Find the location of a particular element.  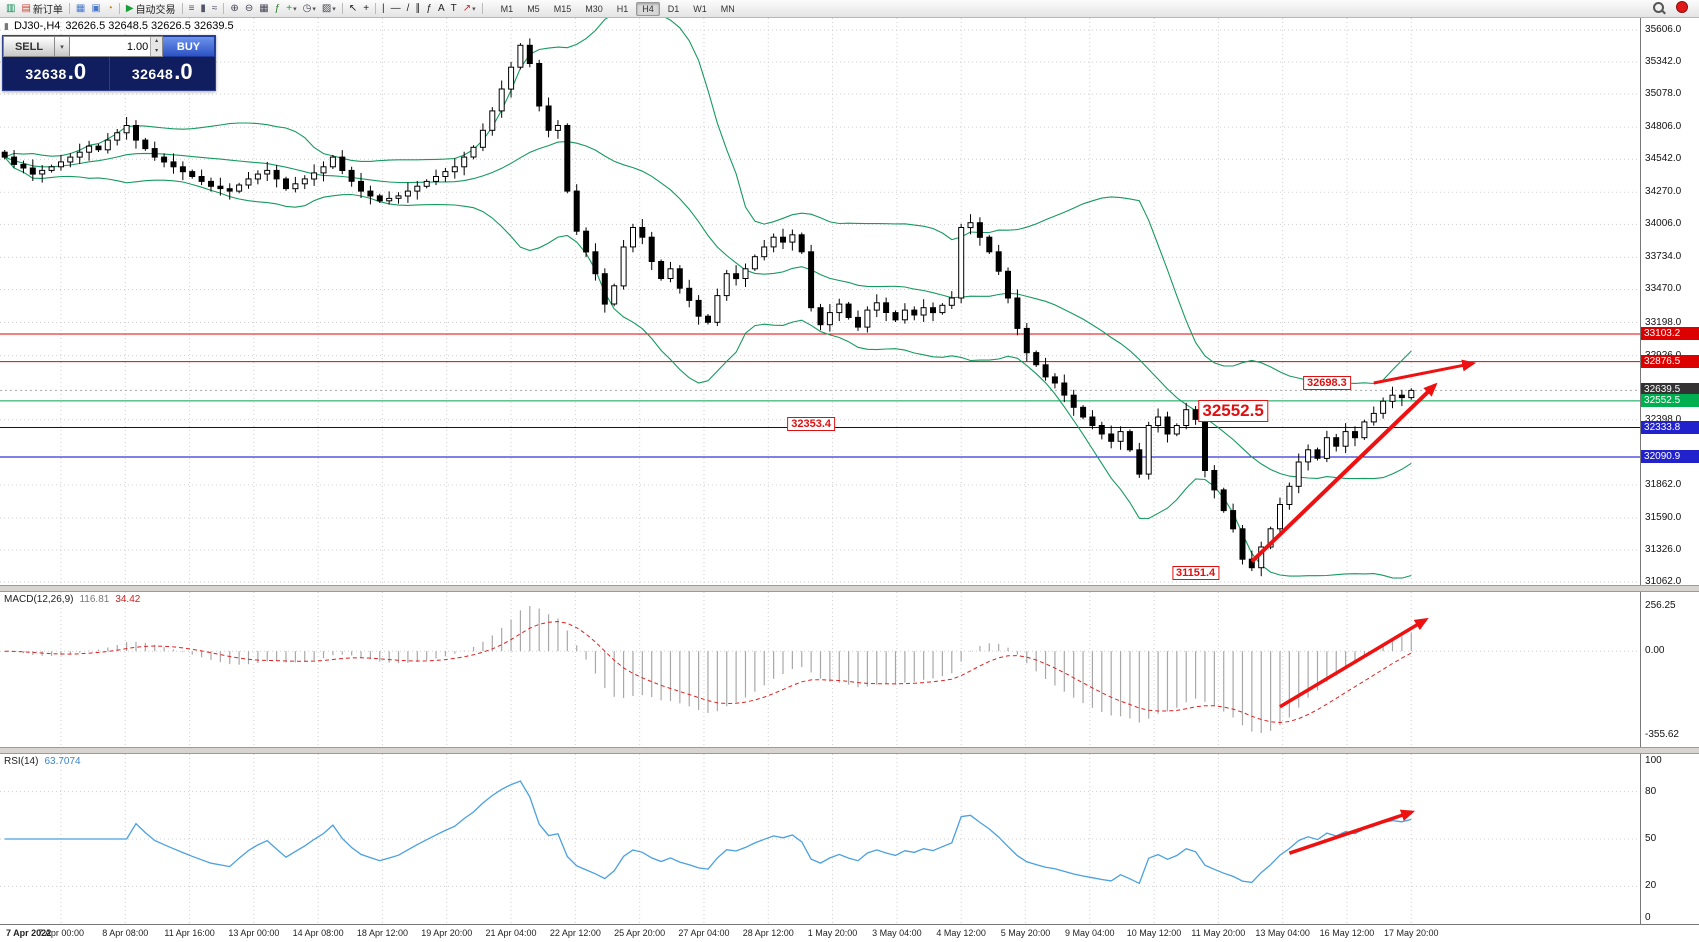

buy-button: BUY is located at coordinates (189, 46).